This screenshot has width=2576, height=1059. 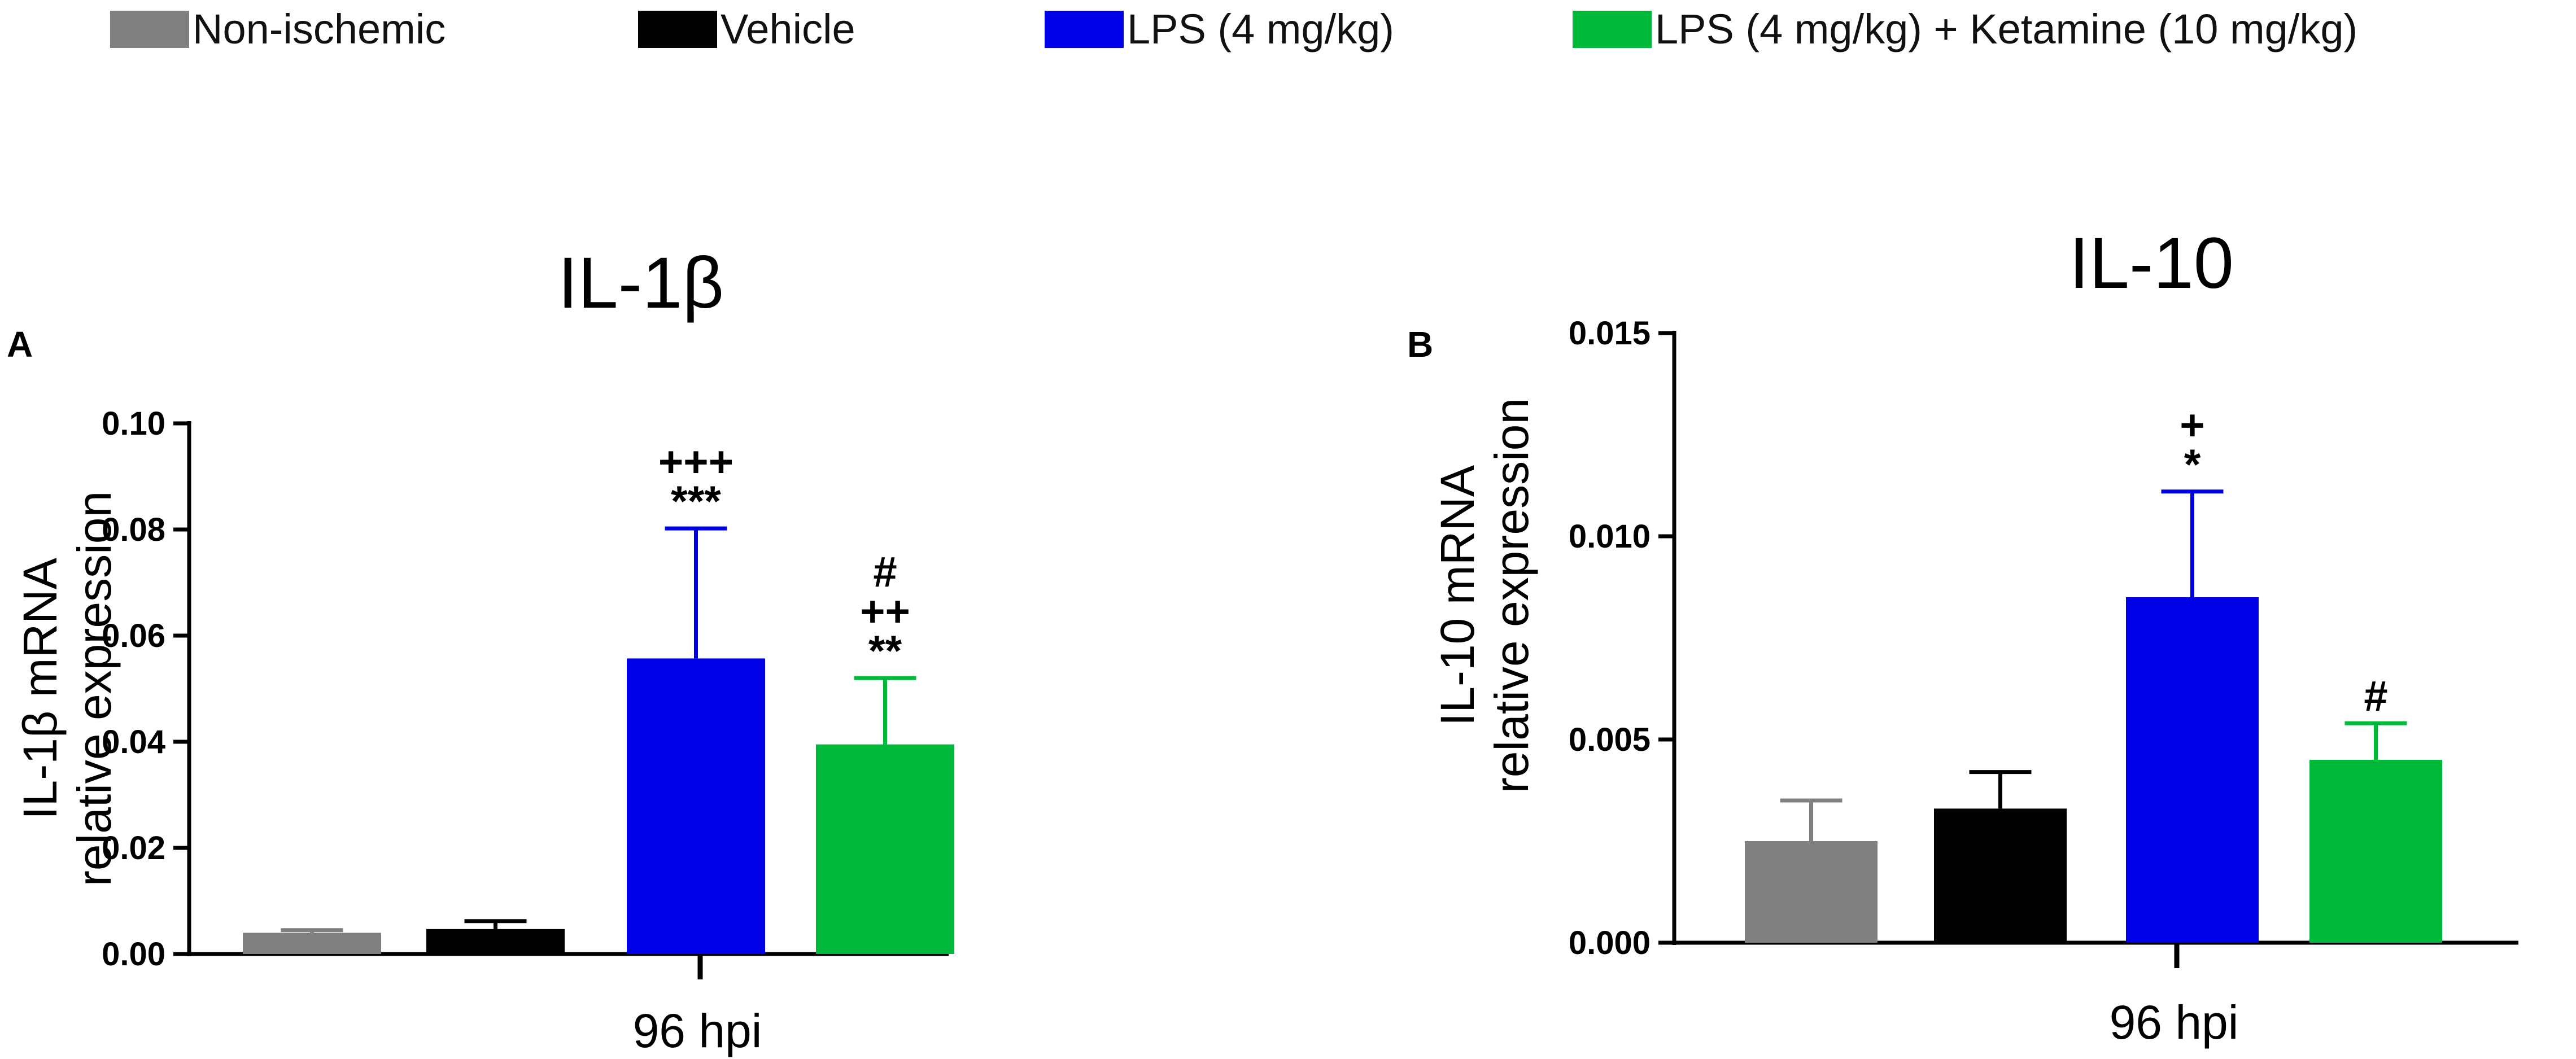 I want to click on panel-b-y-axis-label-line-2: relative expression, so click(x=1512, y=595).